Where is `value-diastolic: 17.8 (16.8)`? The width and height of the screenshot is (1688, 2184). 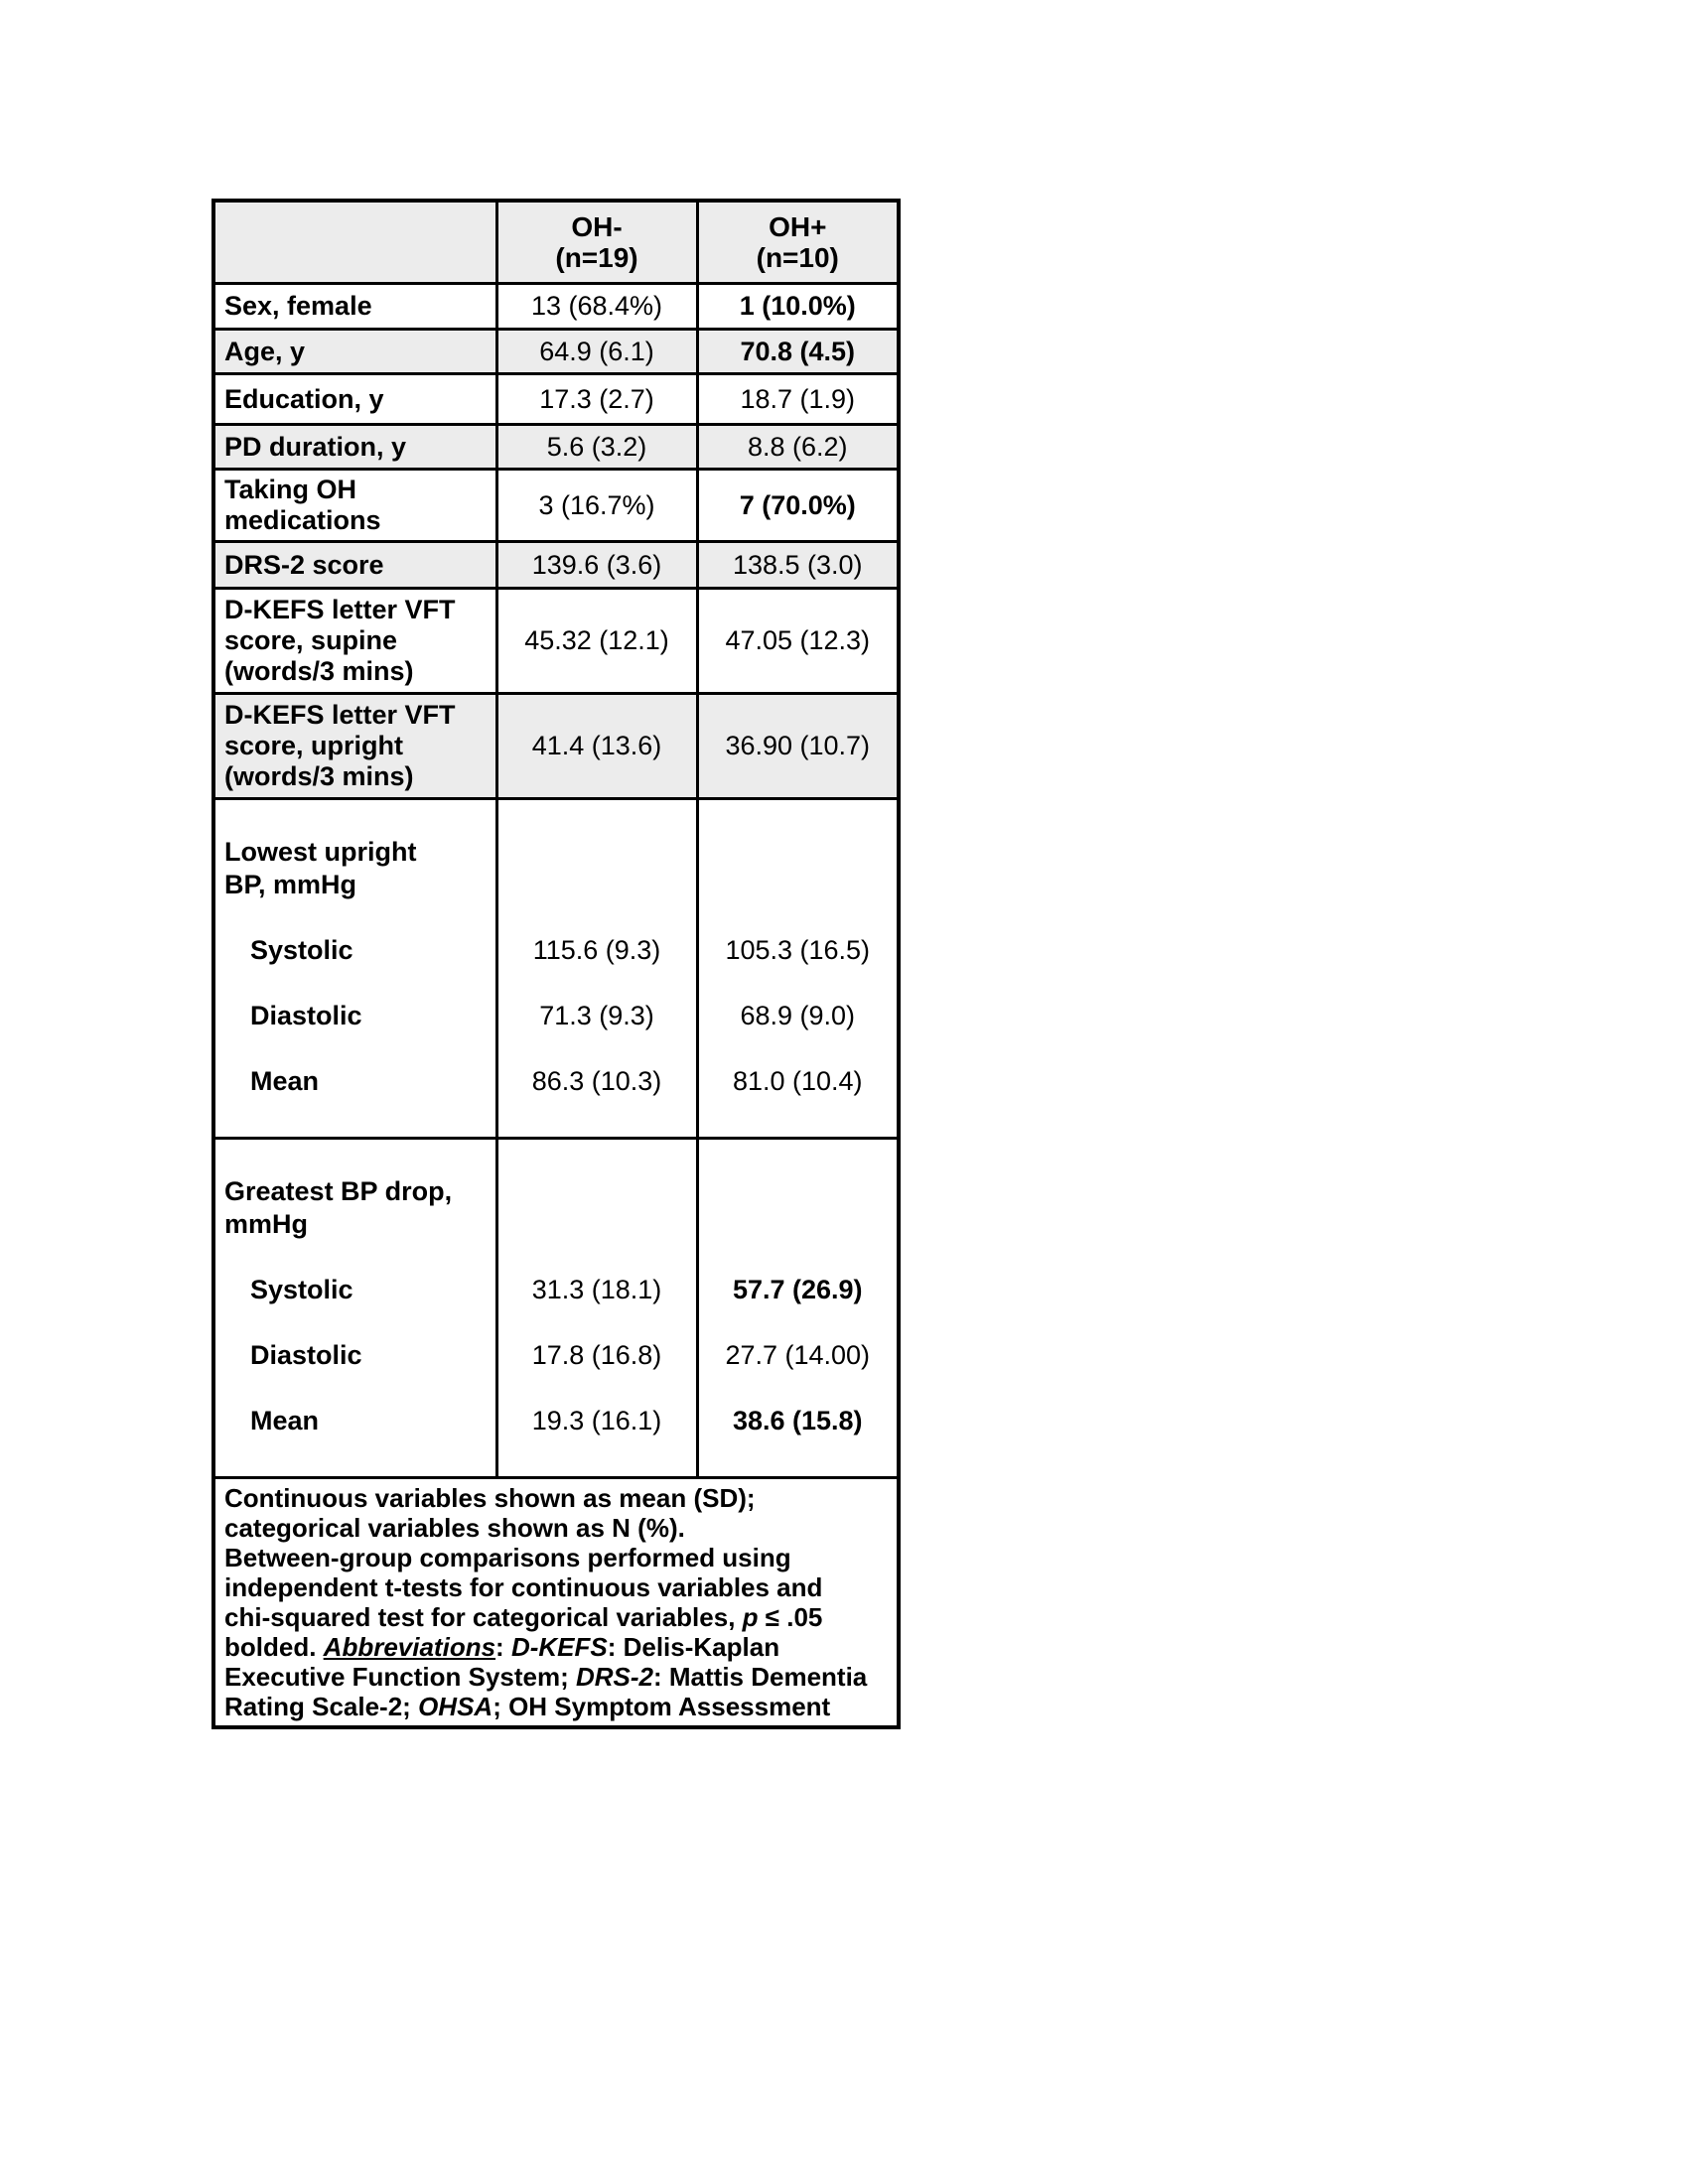
value-diastolic: 17.8 (16.8) is located at coordinates (596, 1355).